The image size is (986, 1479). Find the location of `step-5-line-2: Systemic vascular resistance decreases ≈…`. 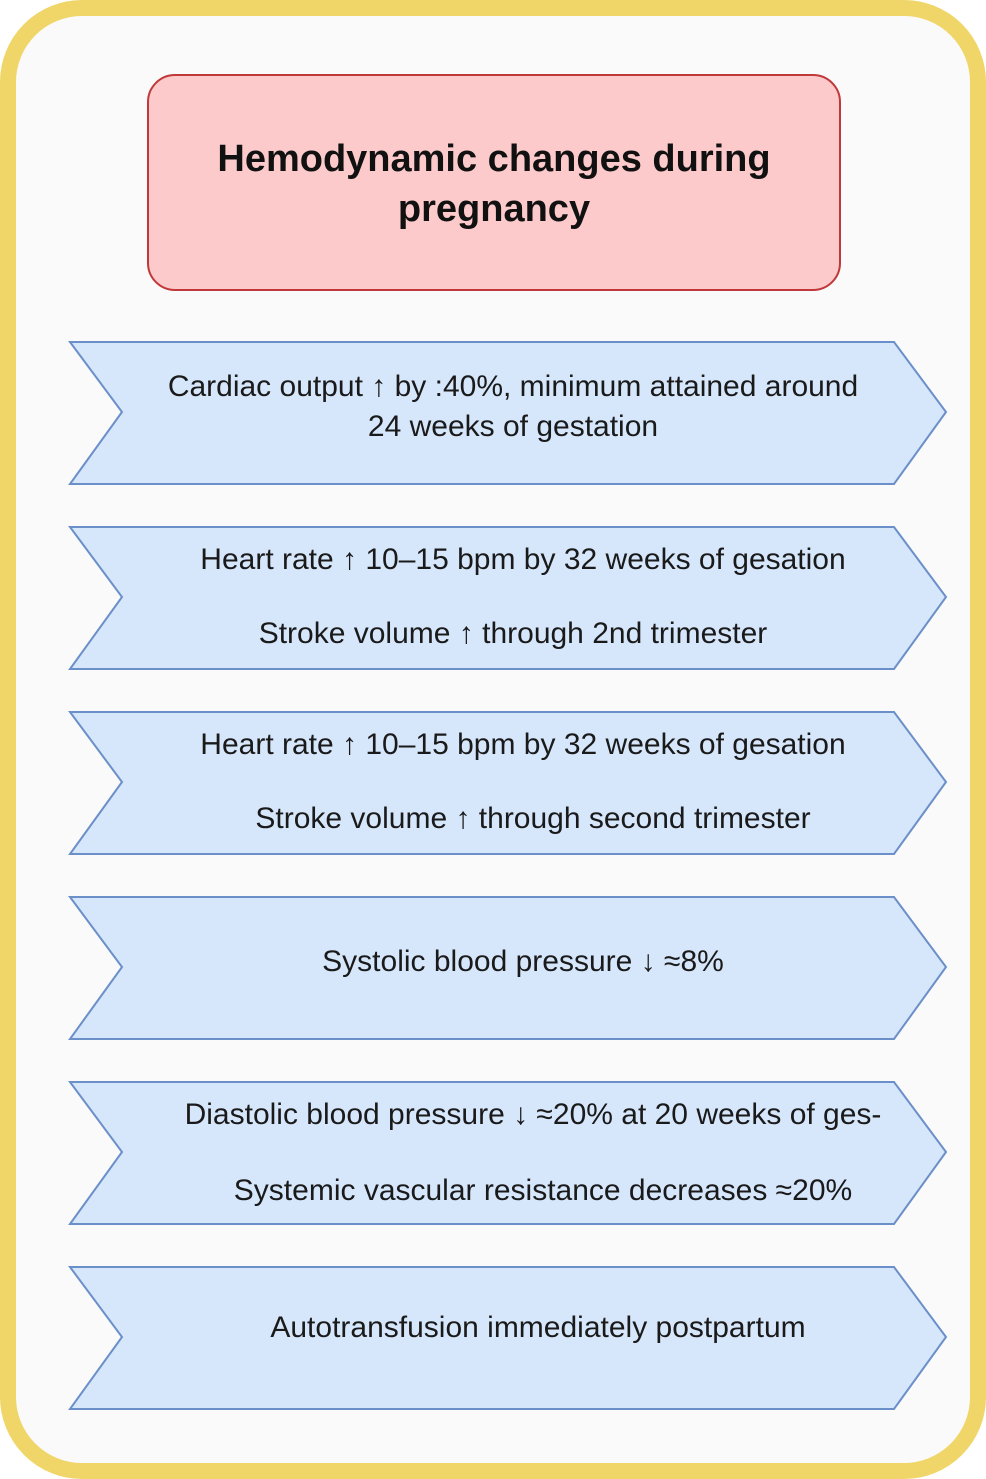

step-5-line-2: Systemic vascular resistance decreases ≈… is located at coordinates (543, 1190).